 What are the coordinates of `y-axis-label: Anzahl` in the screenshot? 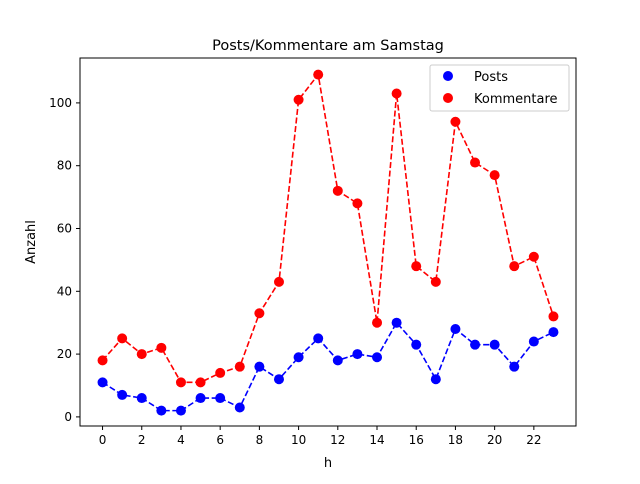 It's located at (31, 242).